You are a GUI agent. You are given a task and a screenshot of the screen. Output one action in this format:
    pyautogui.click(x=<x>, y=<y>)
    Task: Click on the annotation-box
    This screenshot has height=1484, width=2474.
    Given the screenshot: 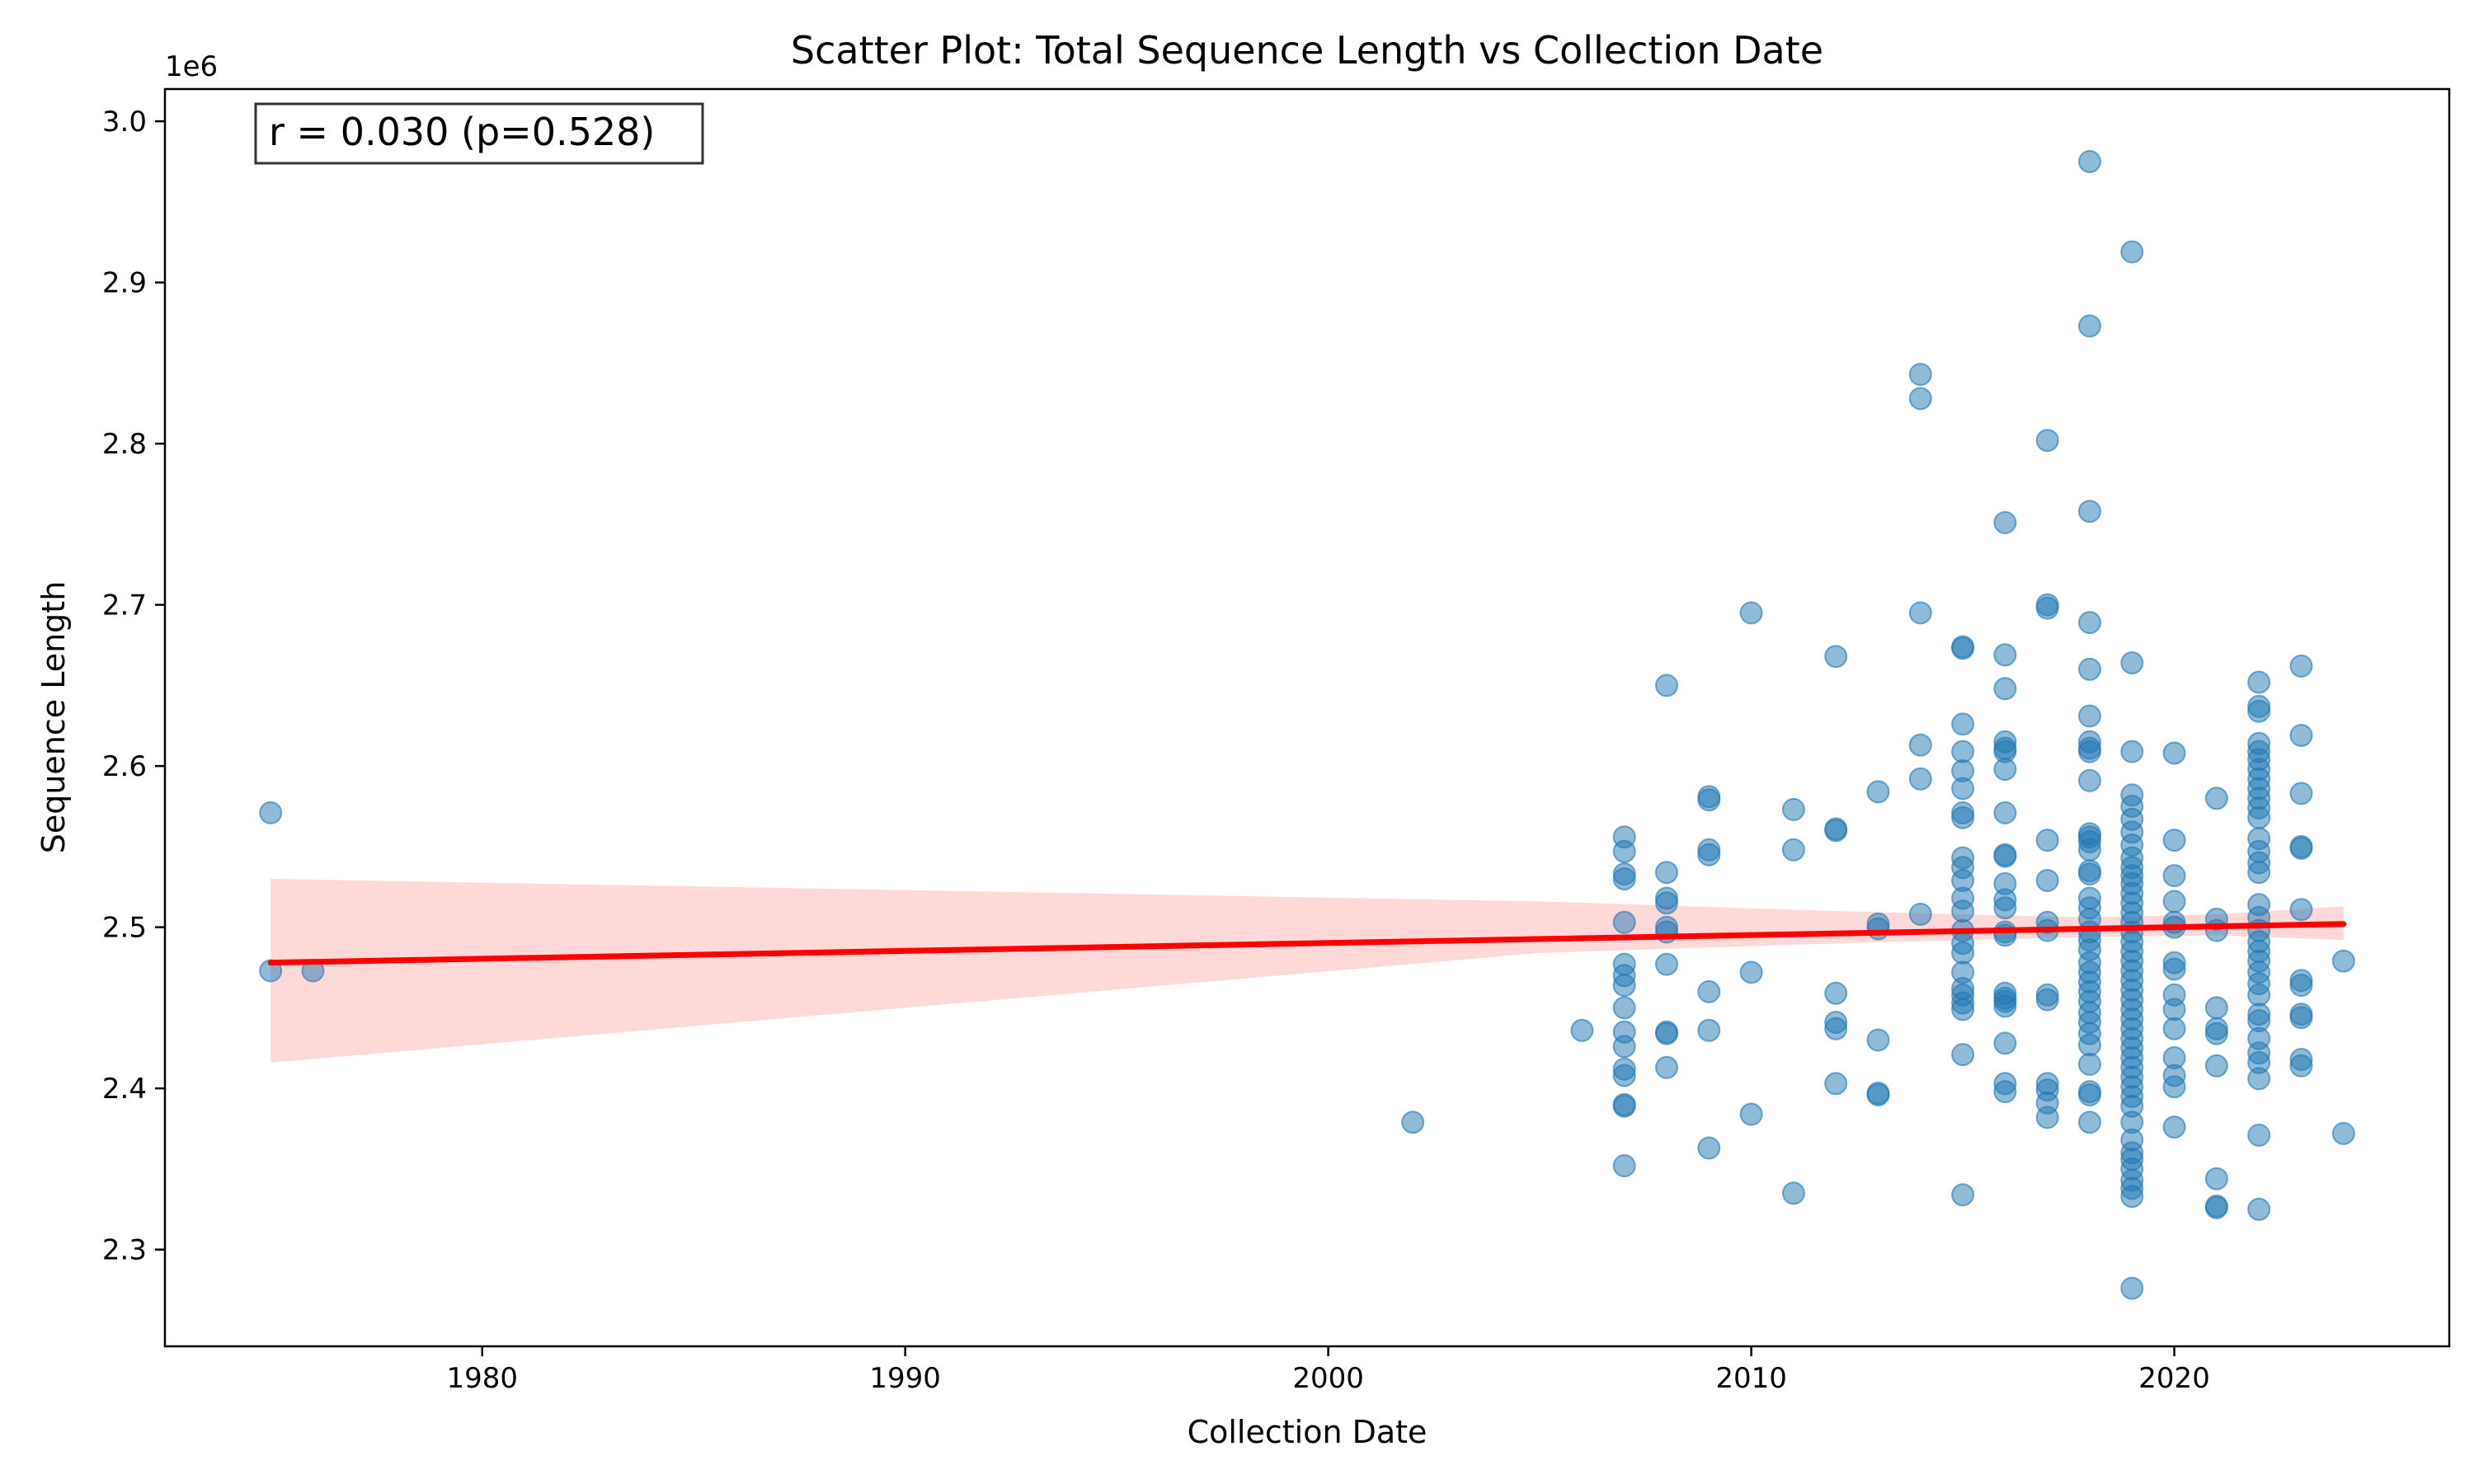 What is the action you would take?
    pyautogui.click(x=479, y=133)
    